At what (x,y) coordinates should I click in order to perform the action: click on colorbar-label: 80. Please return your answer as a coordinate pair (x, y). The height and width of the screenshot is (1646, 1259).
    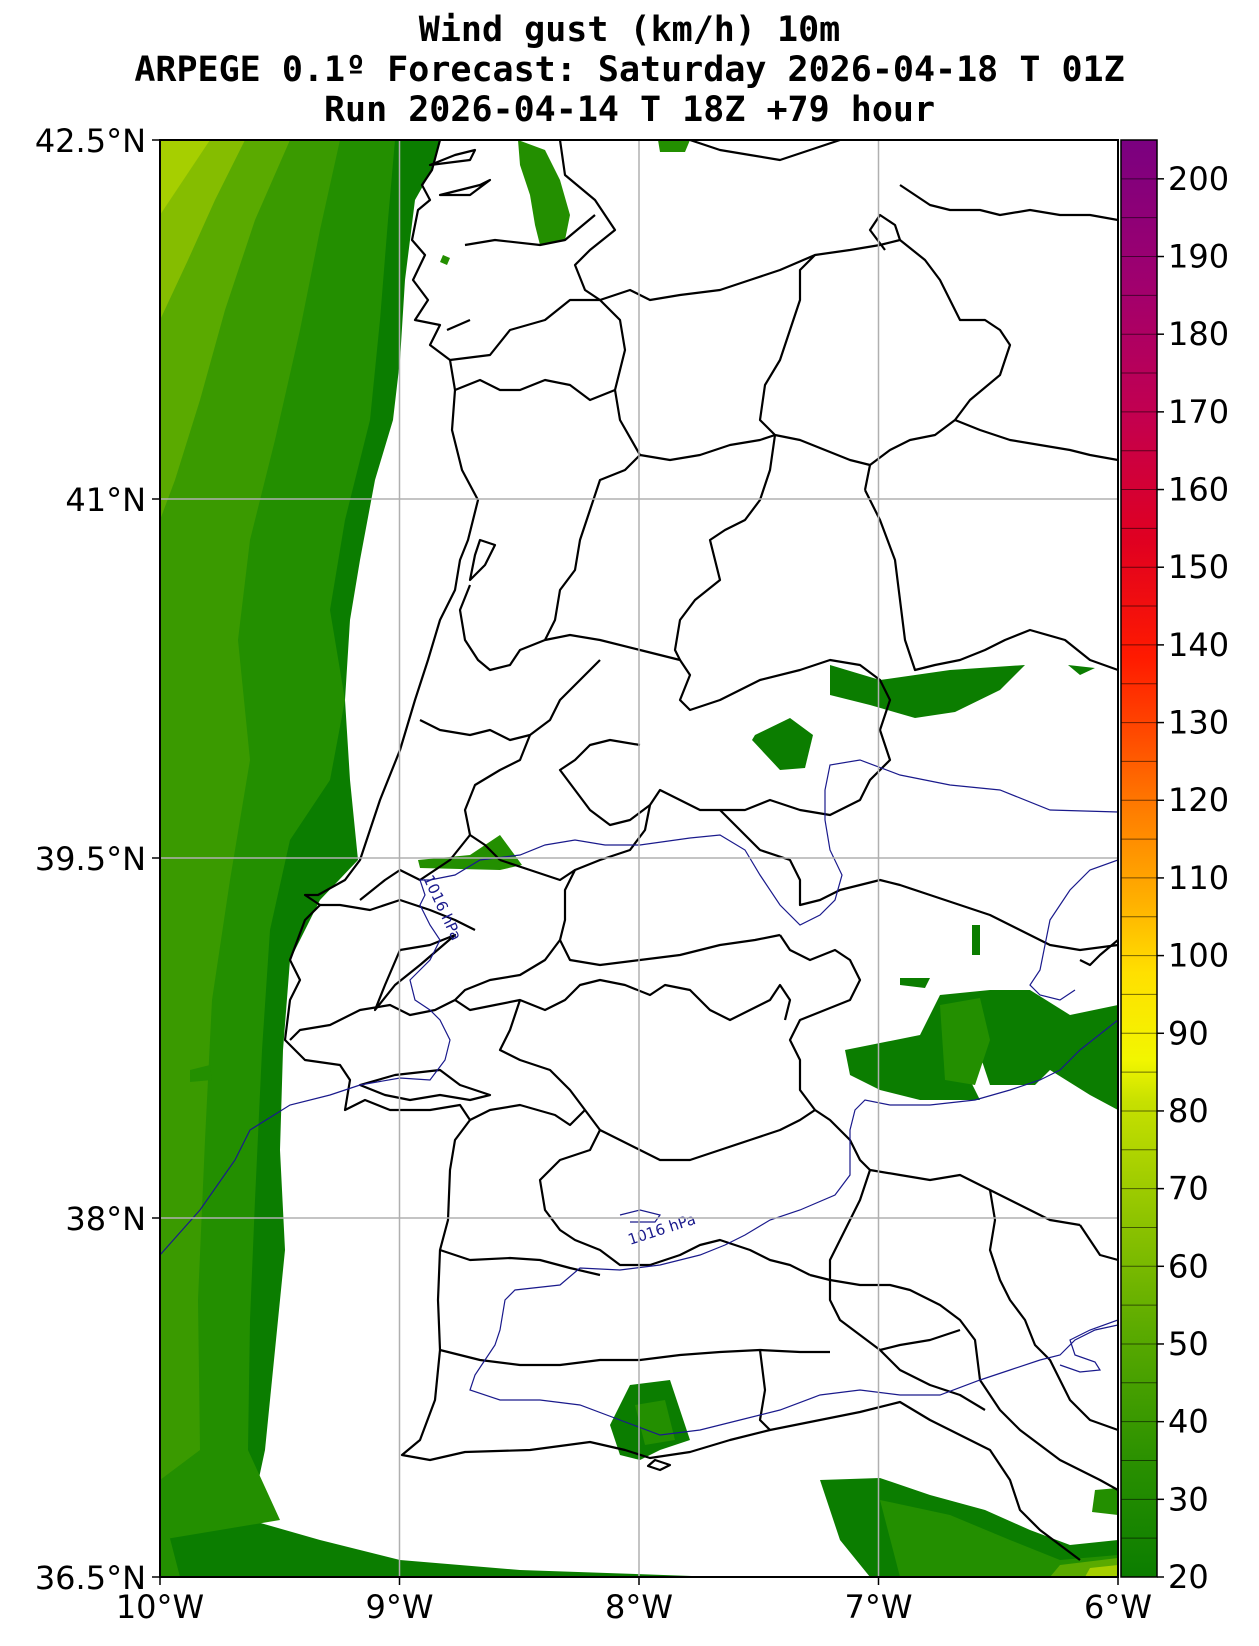
    Looking at the image, I should click on (1188, 1111).